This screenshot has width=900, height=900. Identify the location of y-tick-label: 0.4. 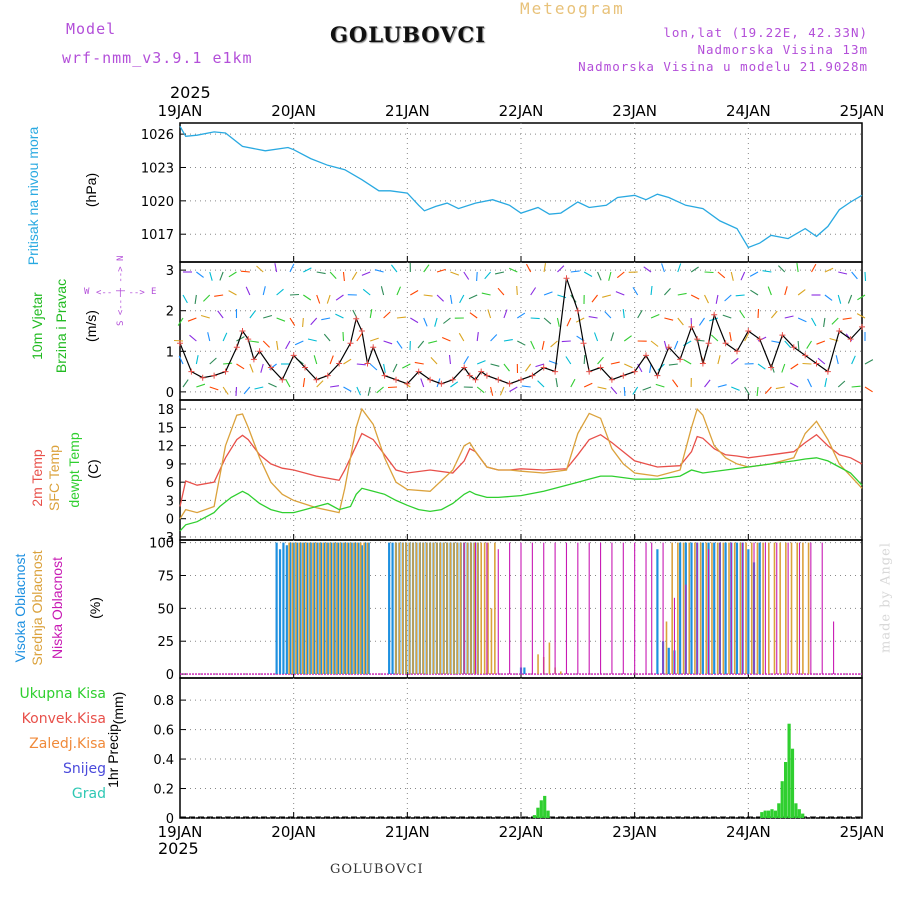
(163, 760).